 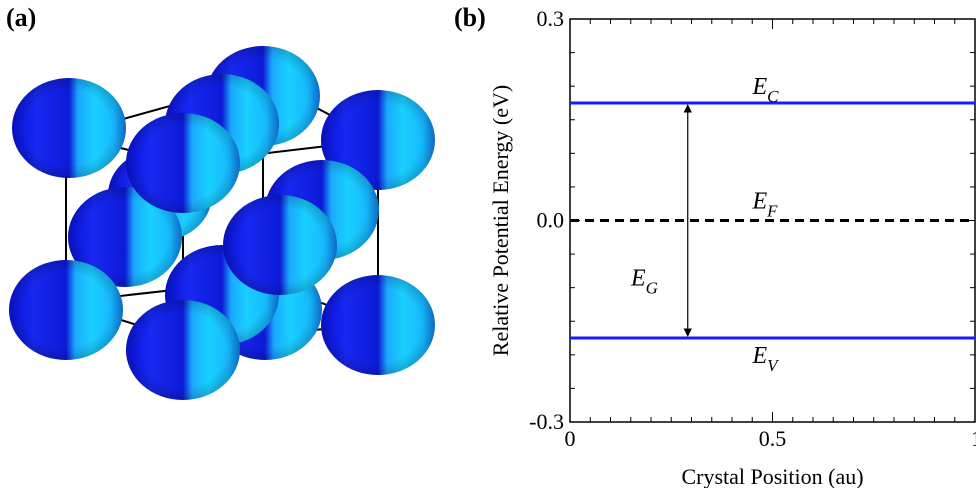 What do you see at coordinates (551, 18) in the screenshot?
I see `y-tick-label: 0.3` at bounding box center [551, 18].